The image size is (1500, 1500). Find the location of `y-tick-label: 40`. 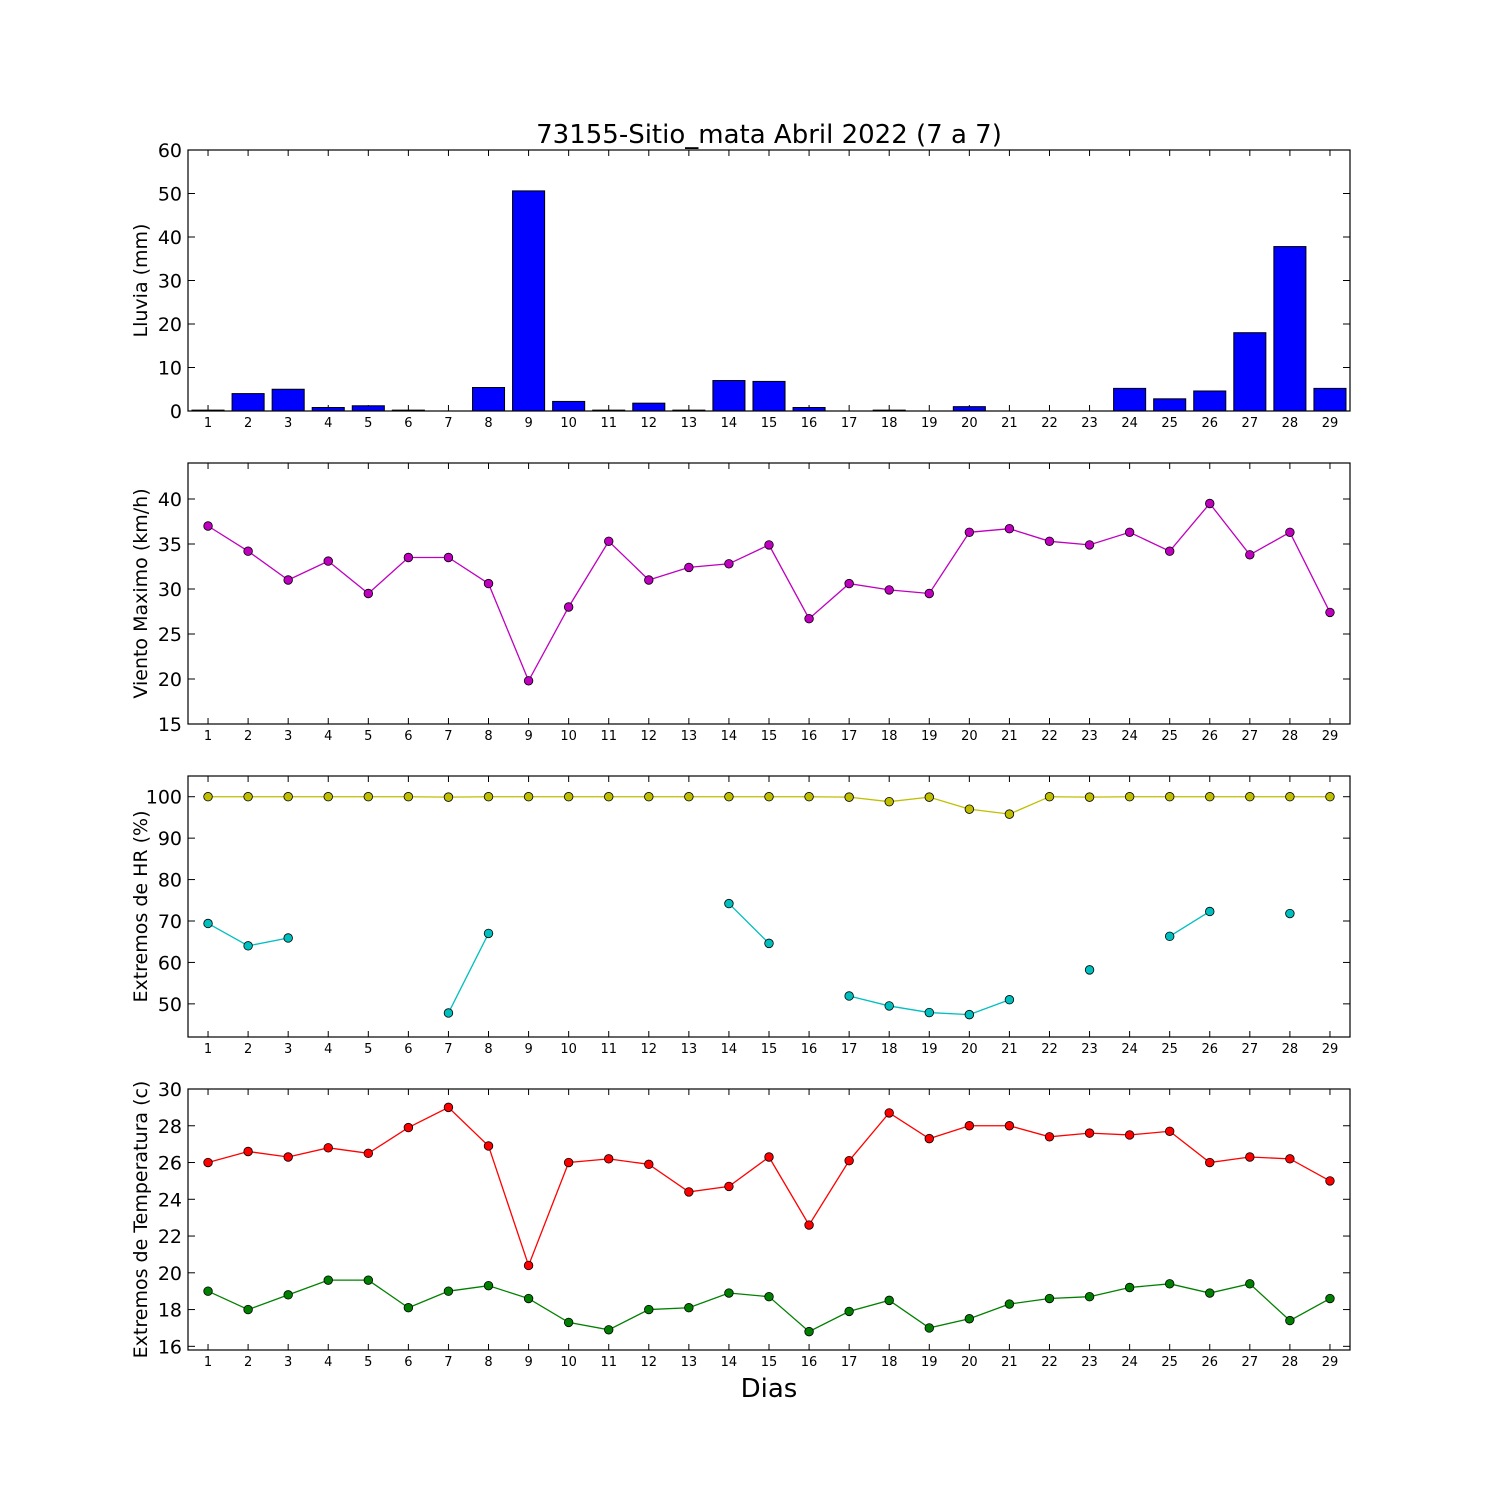

y-tick-label: 40 is located at coordinates (170, 238).